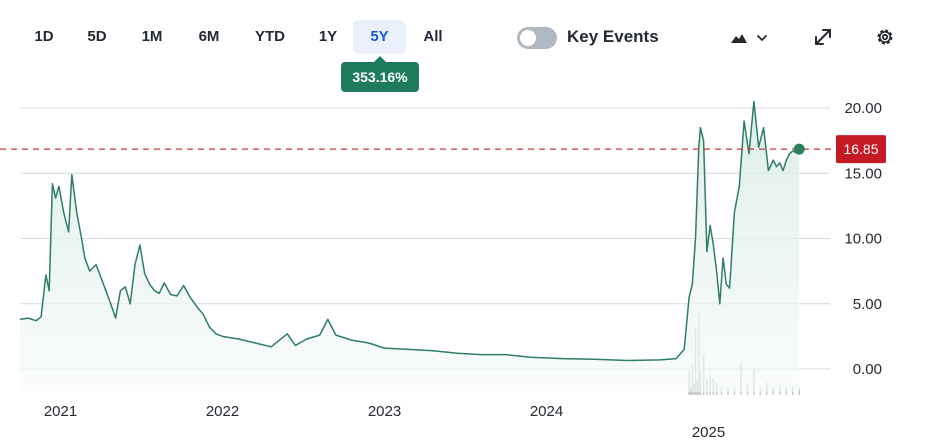  I want to click on current-price-tag: 16.85, so click(861, 149).